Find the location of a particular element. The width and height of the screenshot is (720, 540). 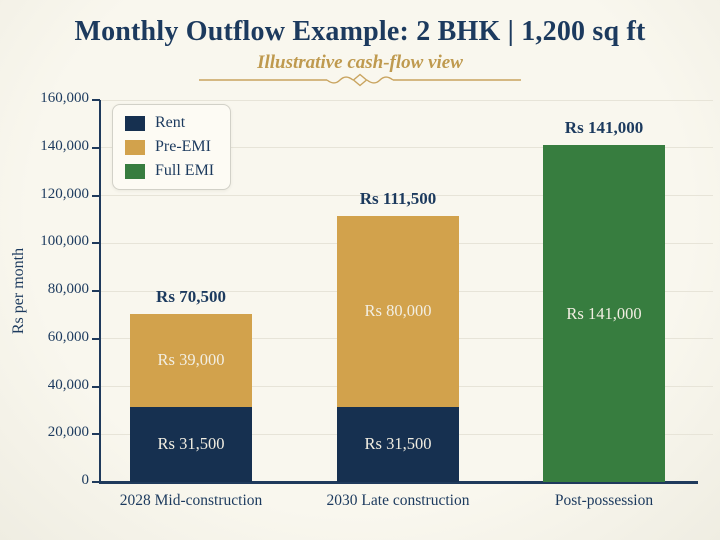

divider-ornament is located at coordinates (360, 80).